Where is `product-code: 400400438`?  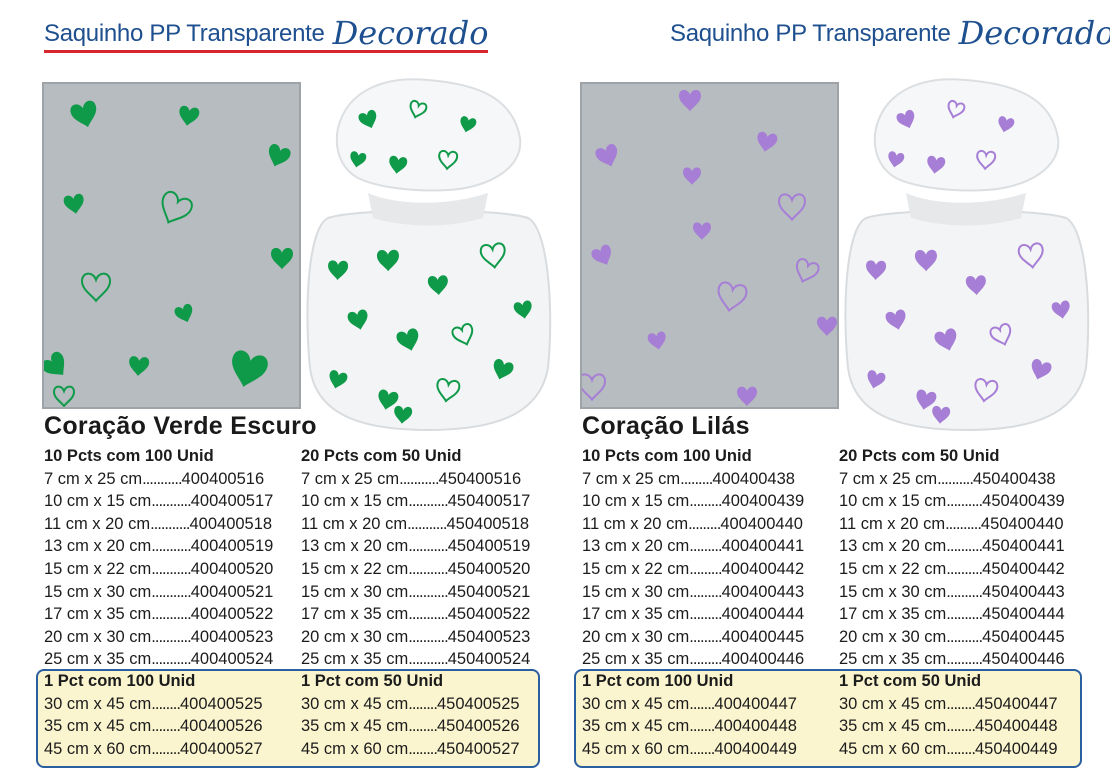
product-code: 400400438 is located at coordinates (753, 478).